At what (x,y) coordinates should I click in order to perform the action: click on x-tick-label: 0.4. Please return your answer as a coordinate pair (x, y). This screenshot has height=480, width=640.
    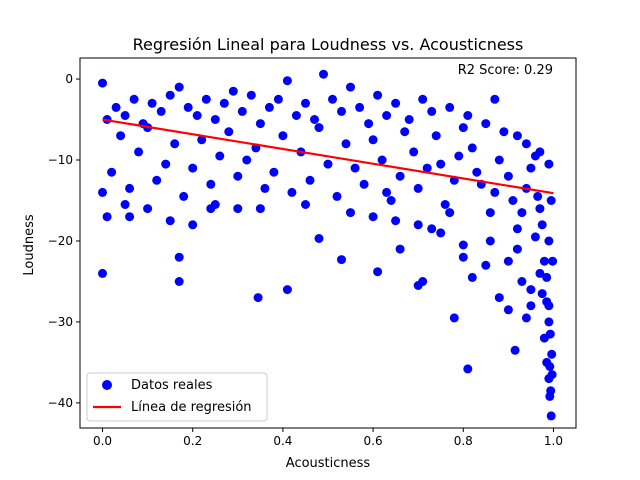
    Looking at the image, I should click on (282, 441).